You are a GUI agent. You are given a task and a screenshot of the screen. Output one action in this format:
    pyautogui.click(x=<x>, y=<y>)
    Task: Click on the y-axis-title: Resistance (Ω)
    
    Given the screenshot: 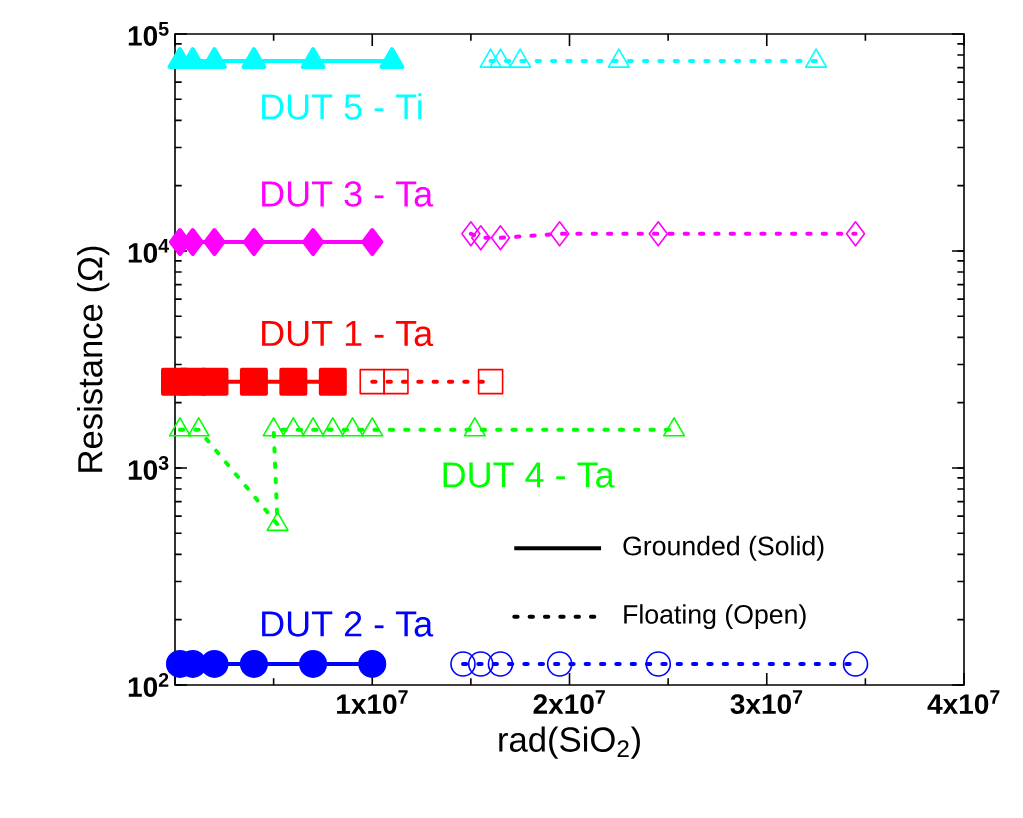 What is the action you would take?
    pyautogui.click(x=93, y=359)
    